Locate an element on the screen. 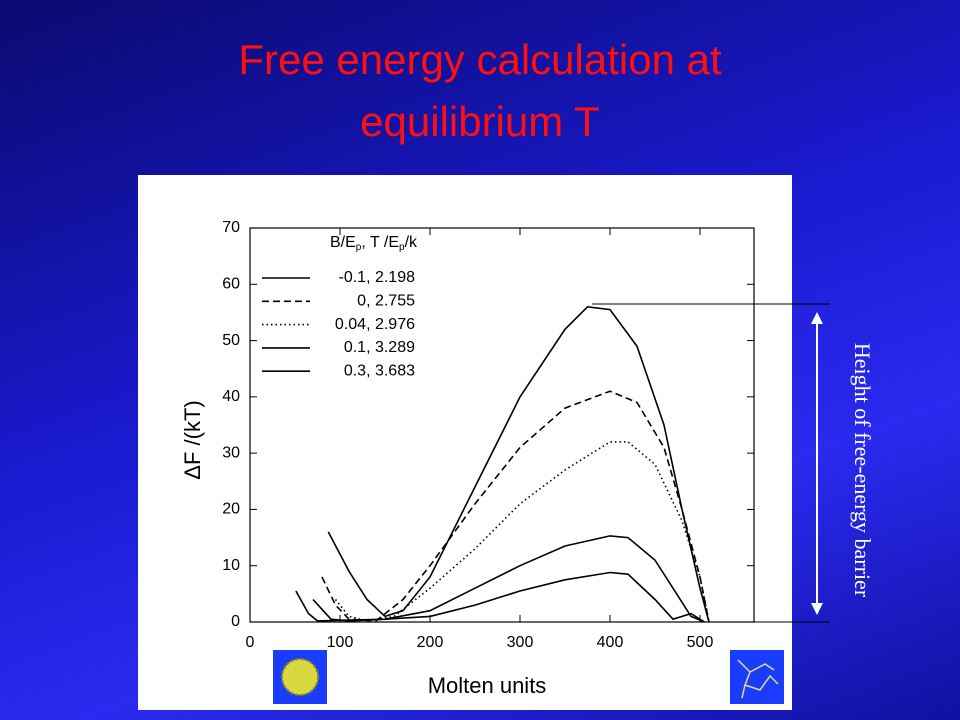 The height and width of the screenshot is (720, 960). y-tick-label: 50 is located at coordinates (231, 340).